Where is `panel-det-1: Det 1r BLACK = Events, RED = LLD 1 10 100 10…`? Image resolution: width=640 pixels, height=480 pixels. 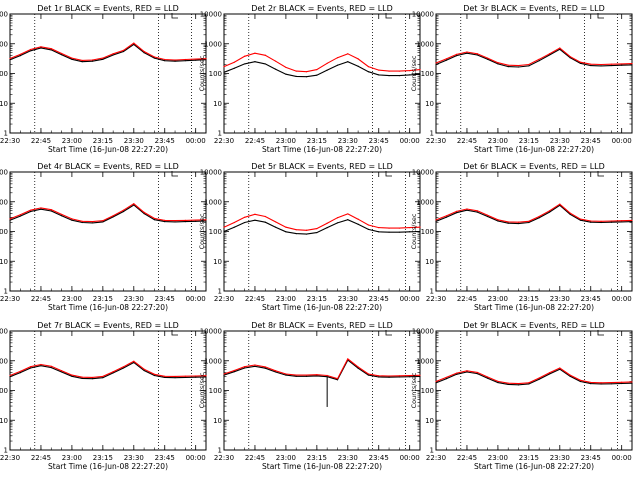 panel-det-1: Det 1r BLACK = Events, RED = LLD 1 10 100 10… is located at coordinates (103, 79).